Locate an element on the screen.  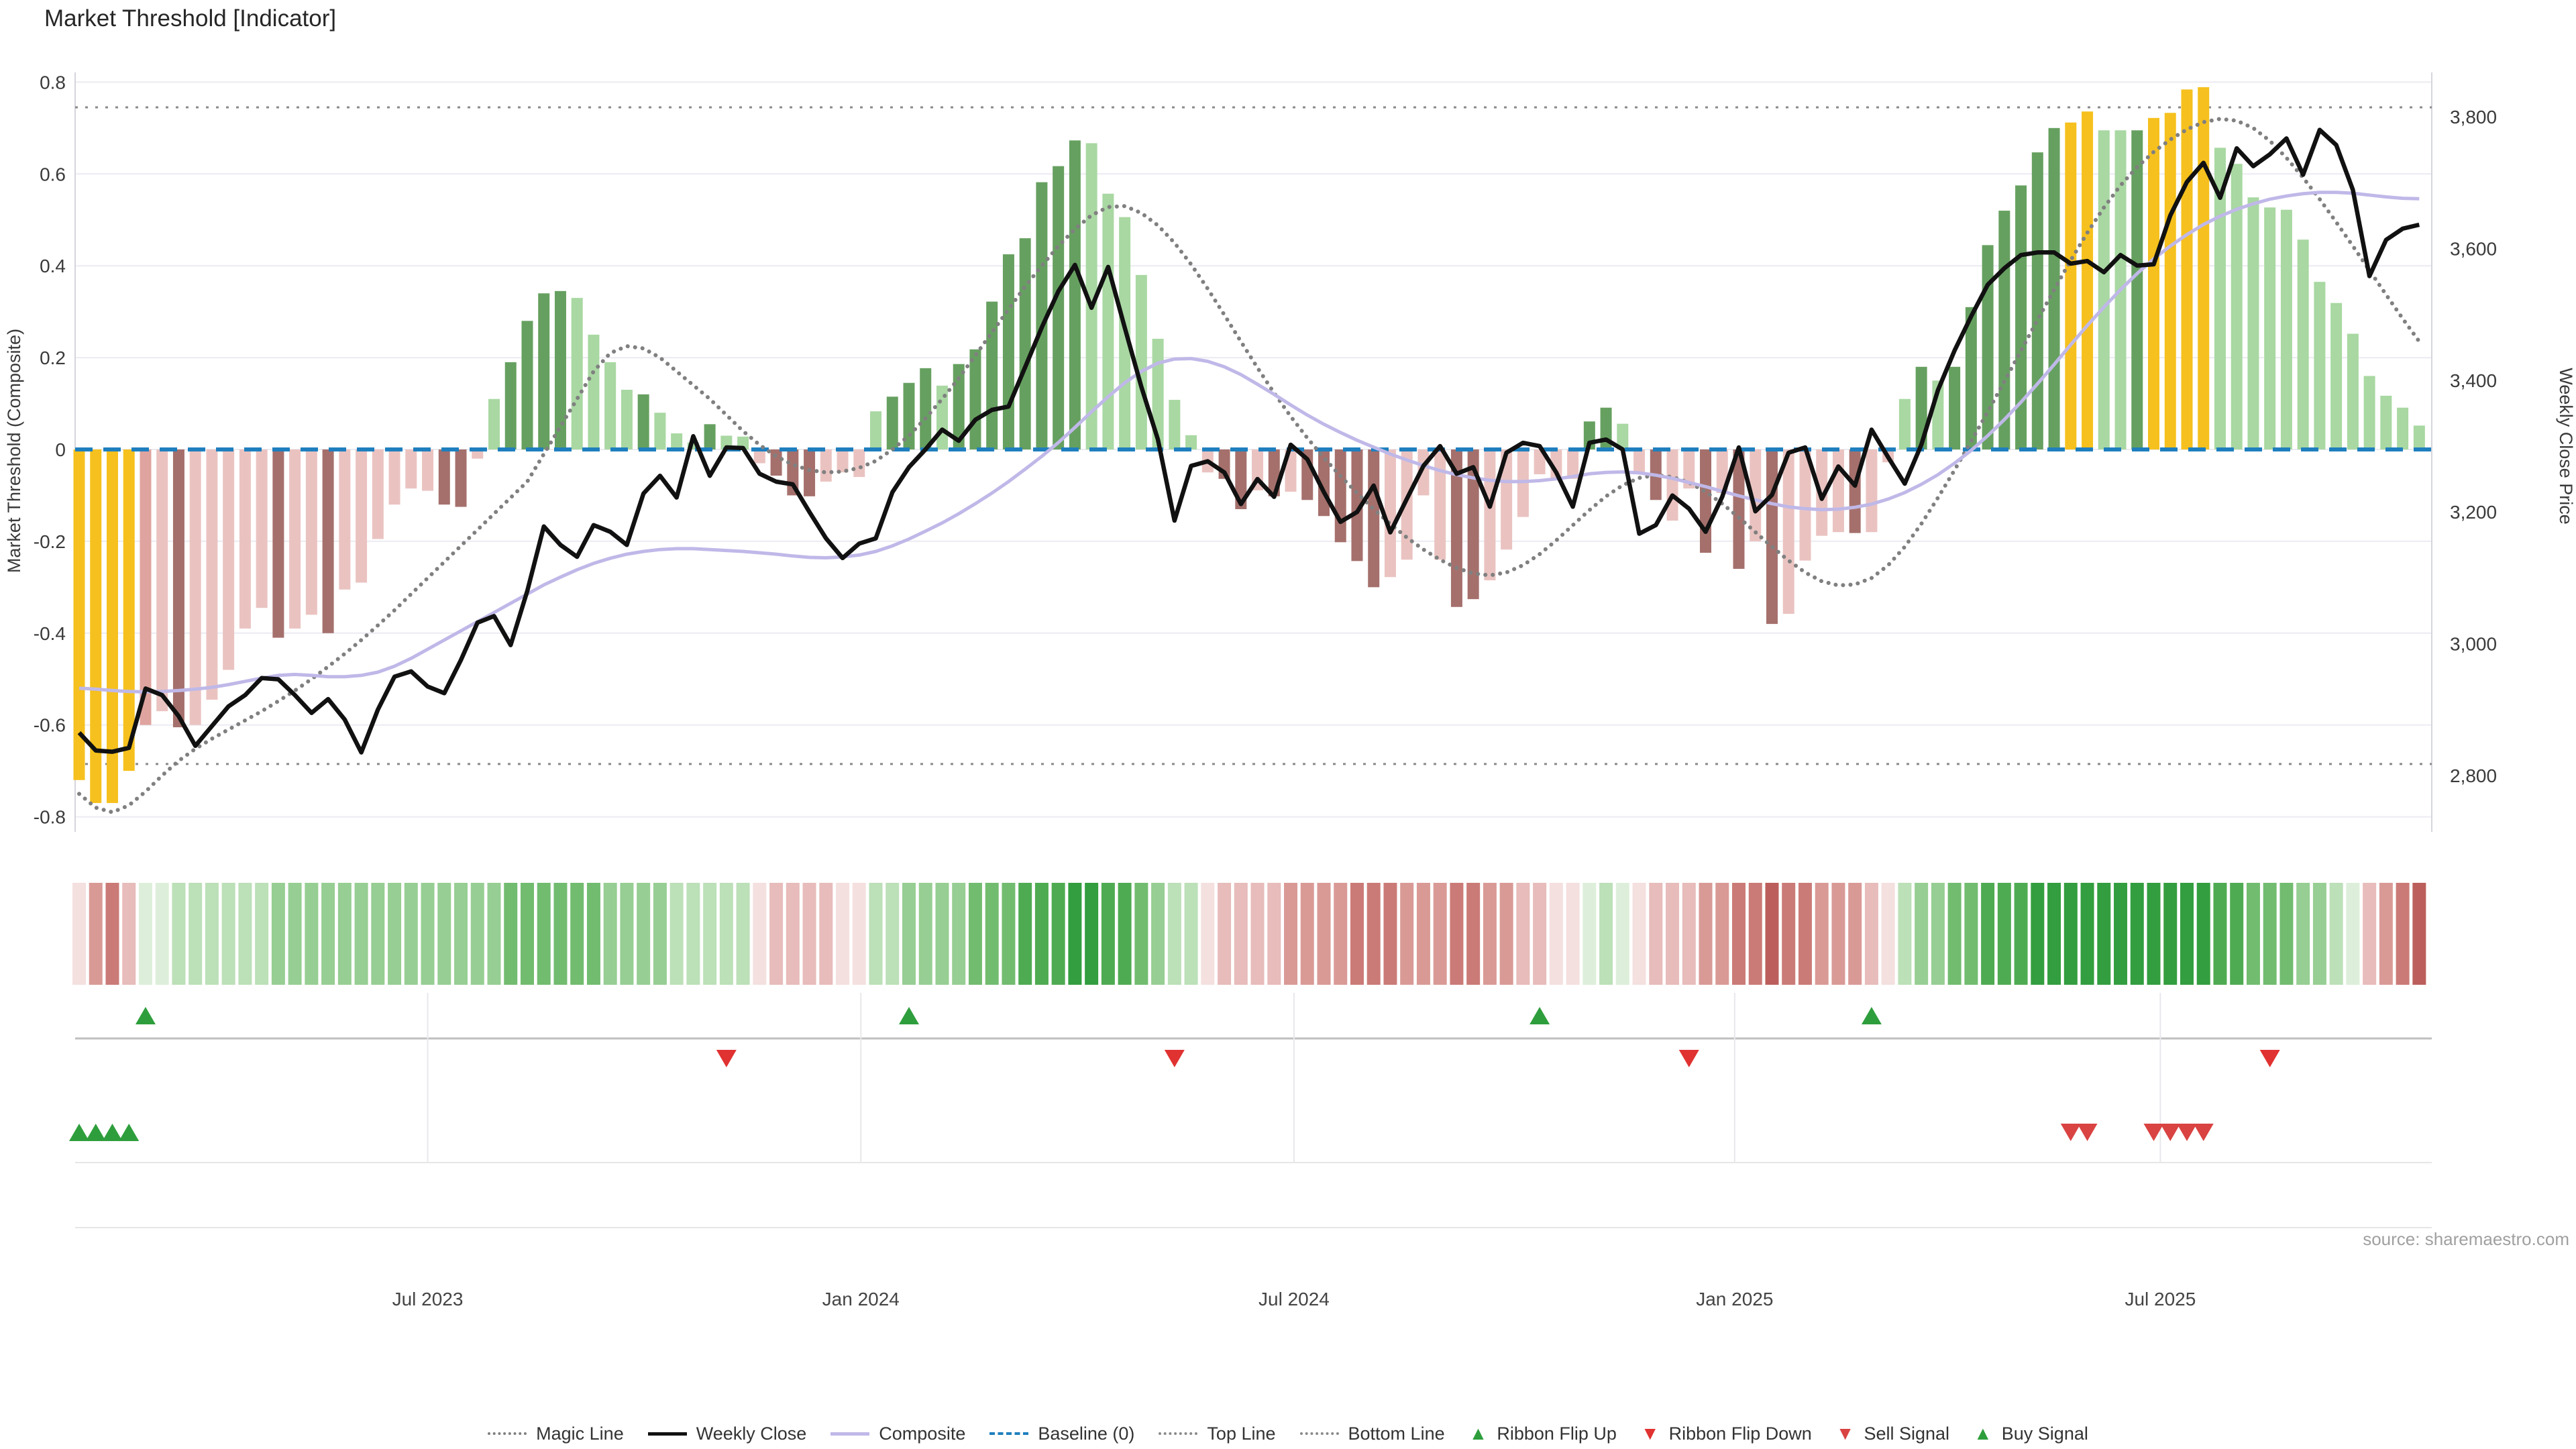
legend-item-sell-signal: ▼ Sell Signal is located at coordinates (1892, 1434).